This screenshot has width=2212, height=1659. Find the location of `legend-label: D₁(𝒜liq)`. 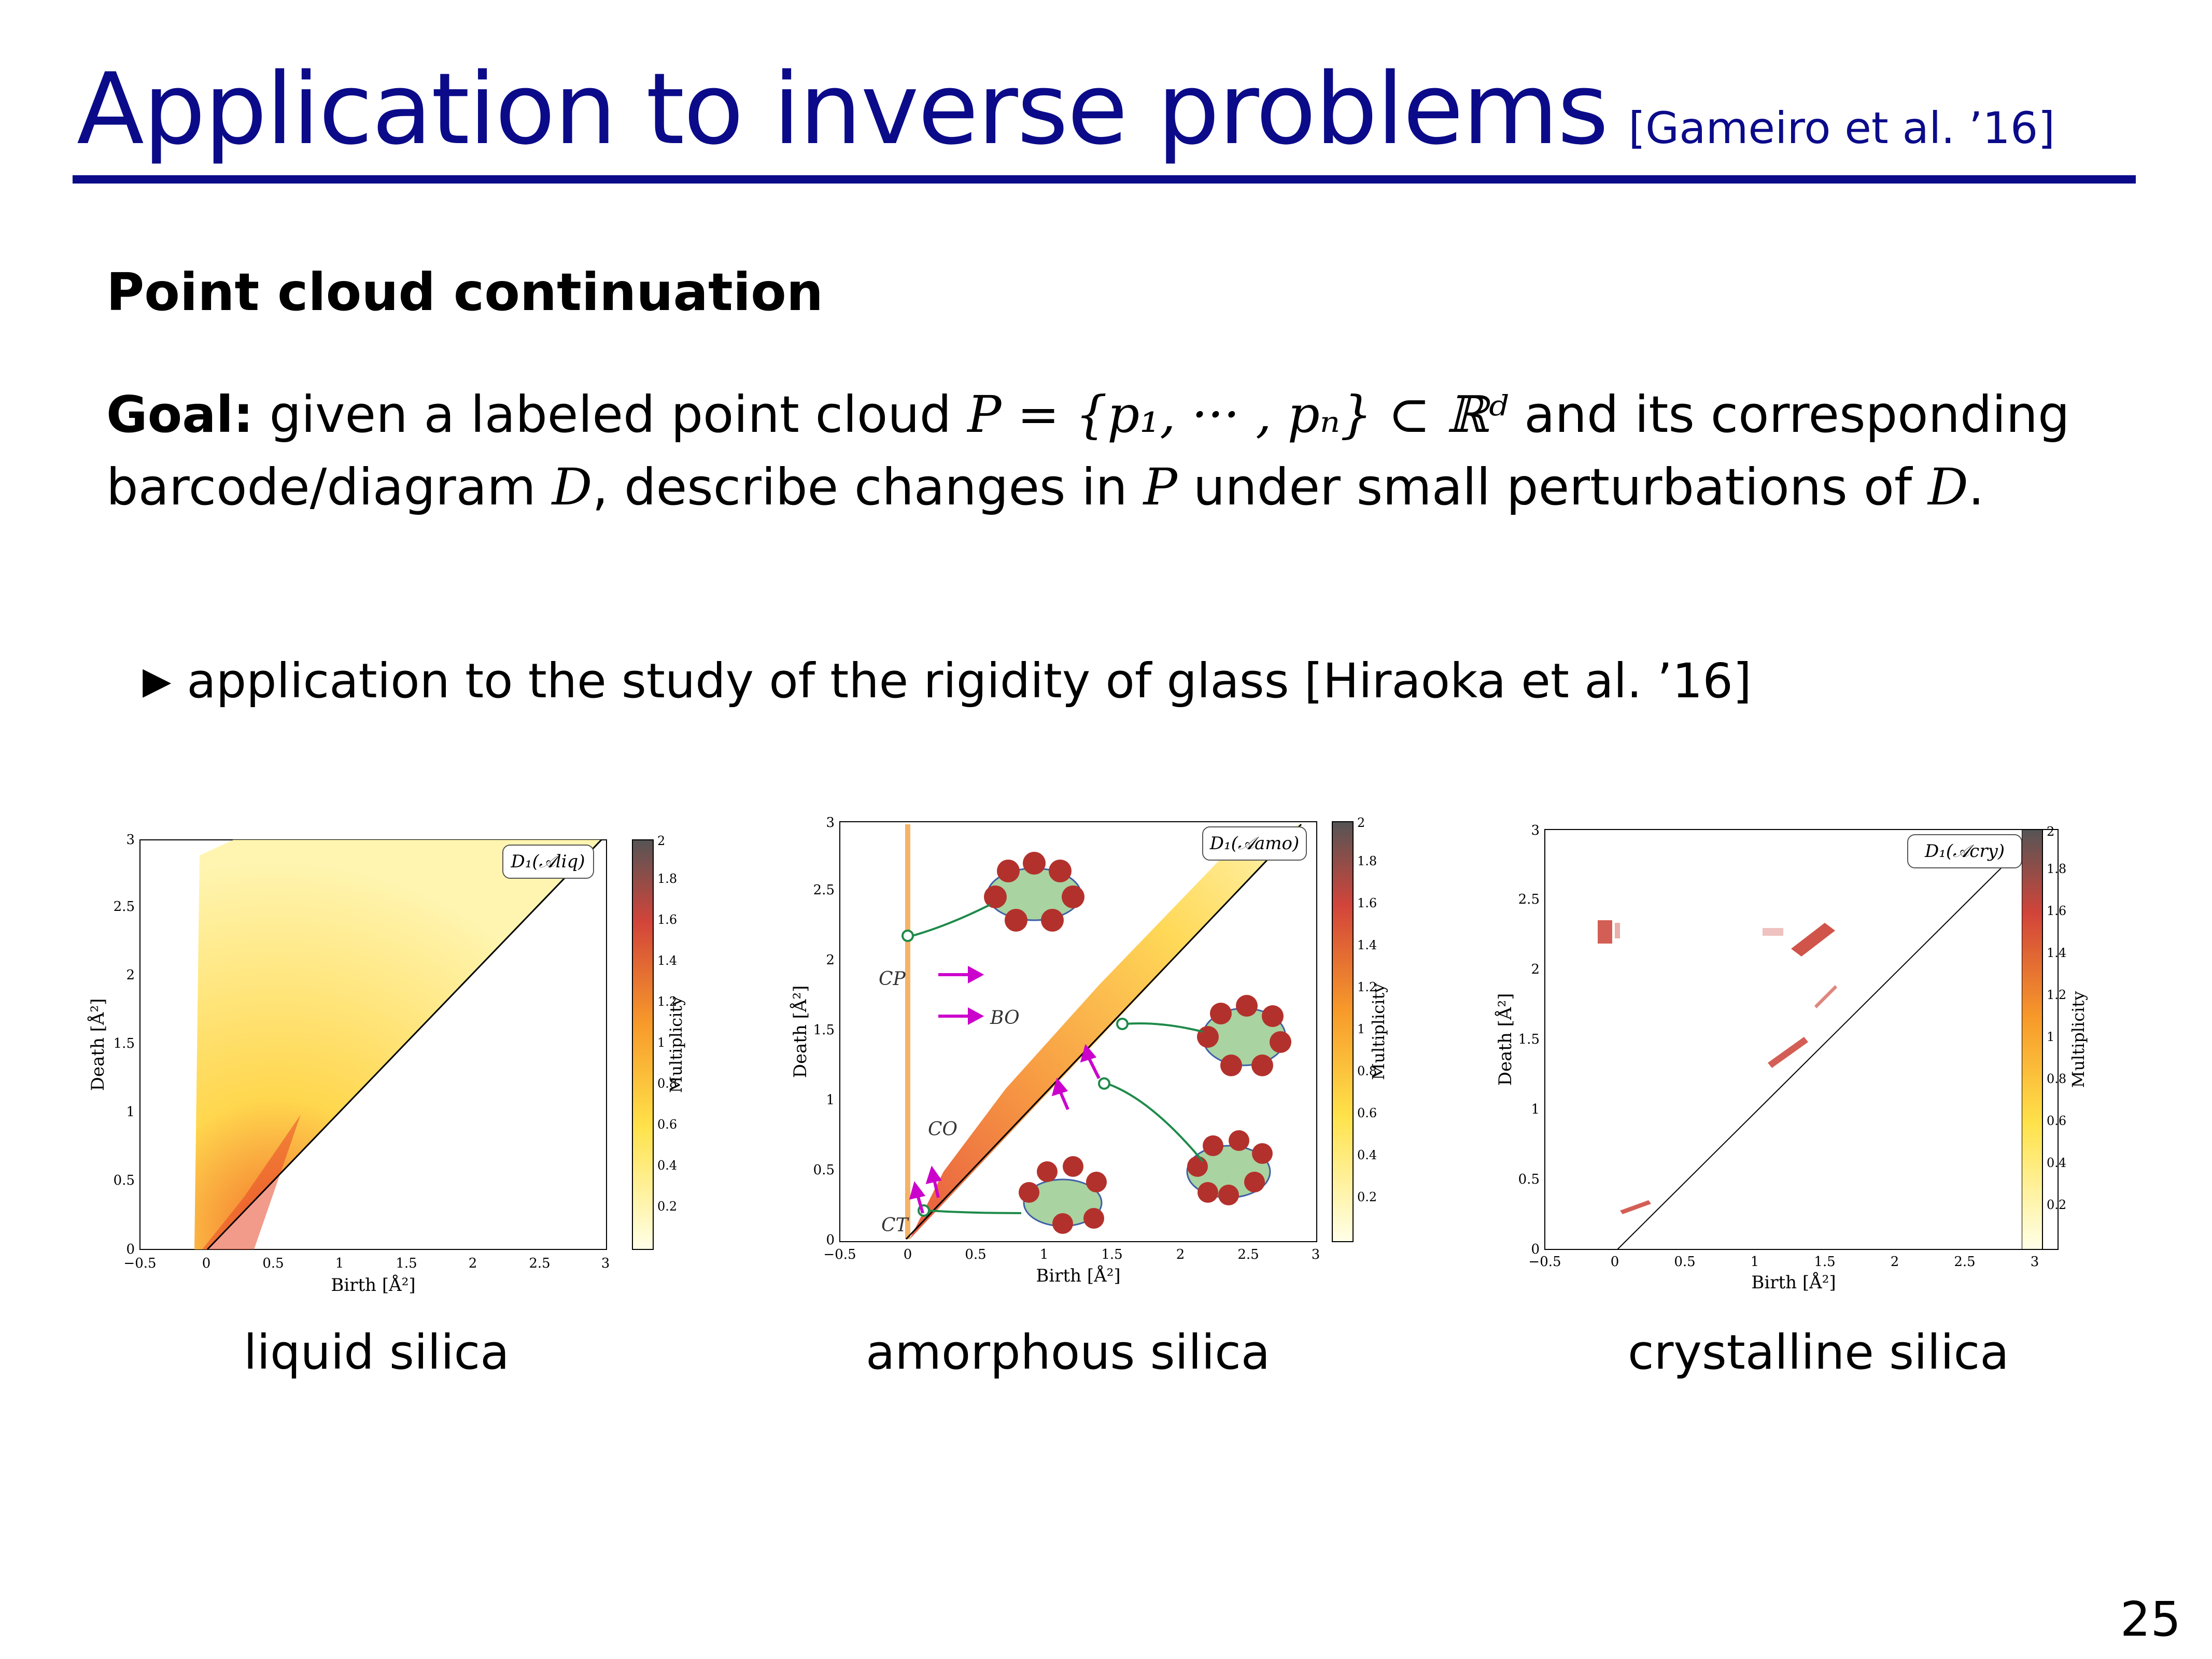

legend-label: D₁(𝒜liq) is located at coordinates (547, 861).